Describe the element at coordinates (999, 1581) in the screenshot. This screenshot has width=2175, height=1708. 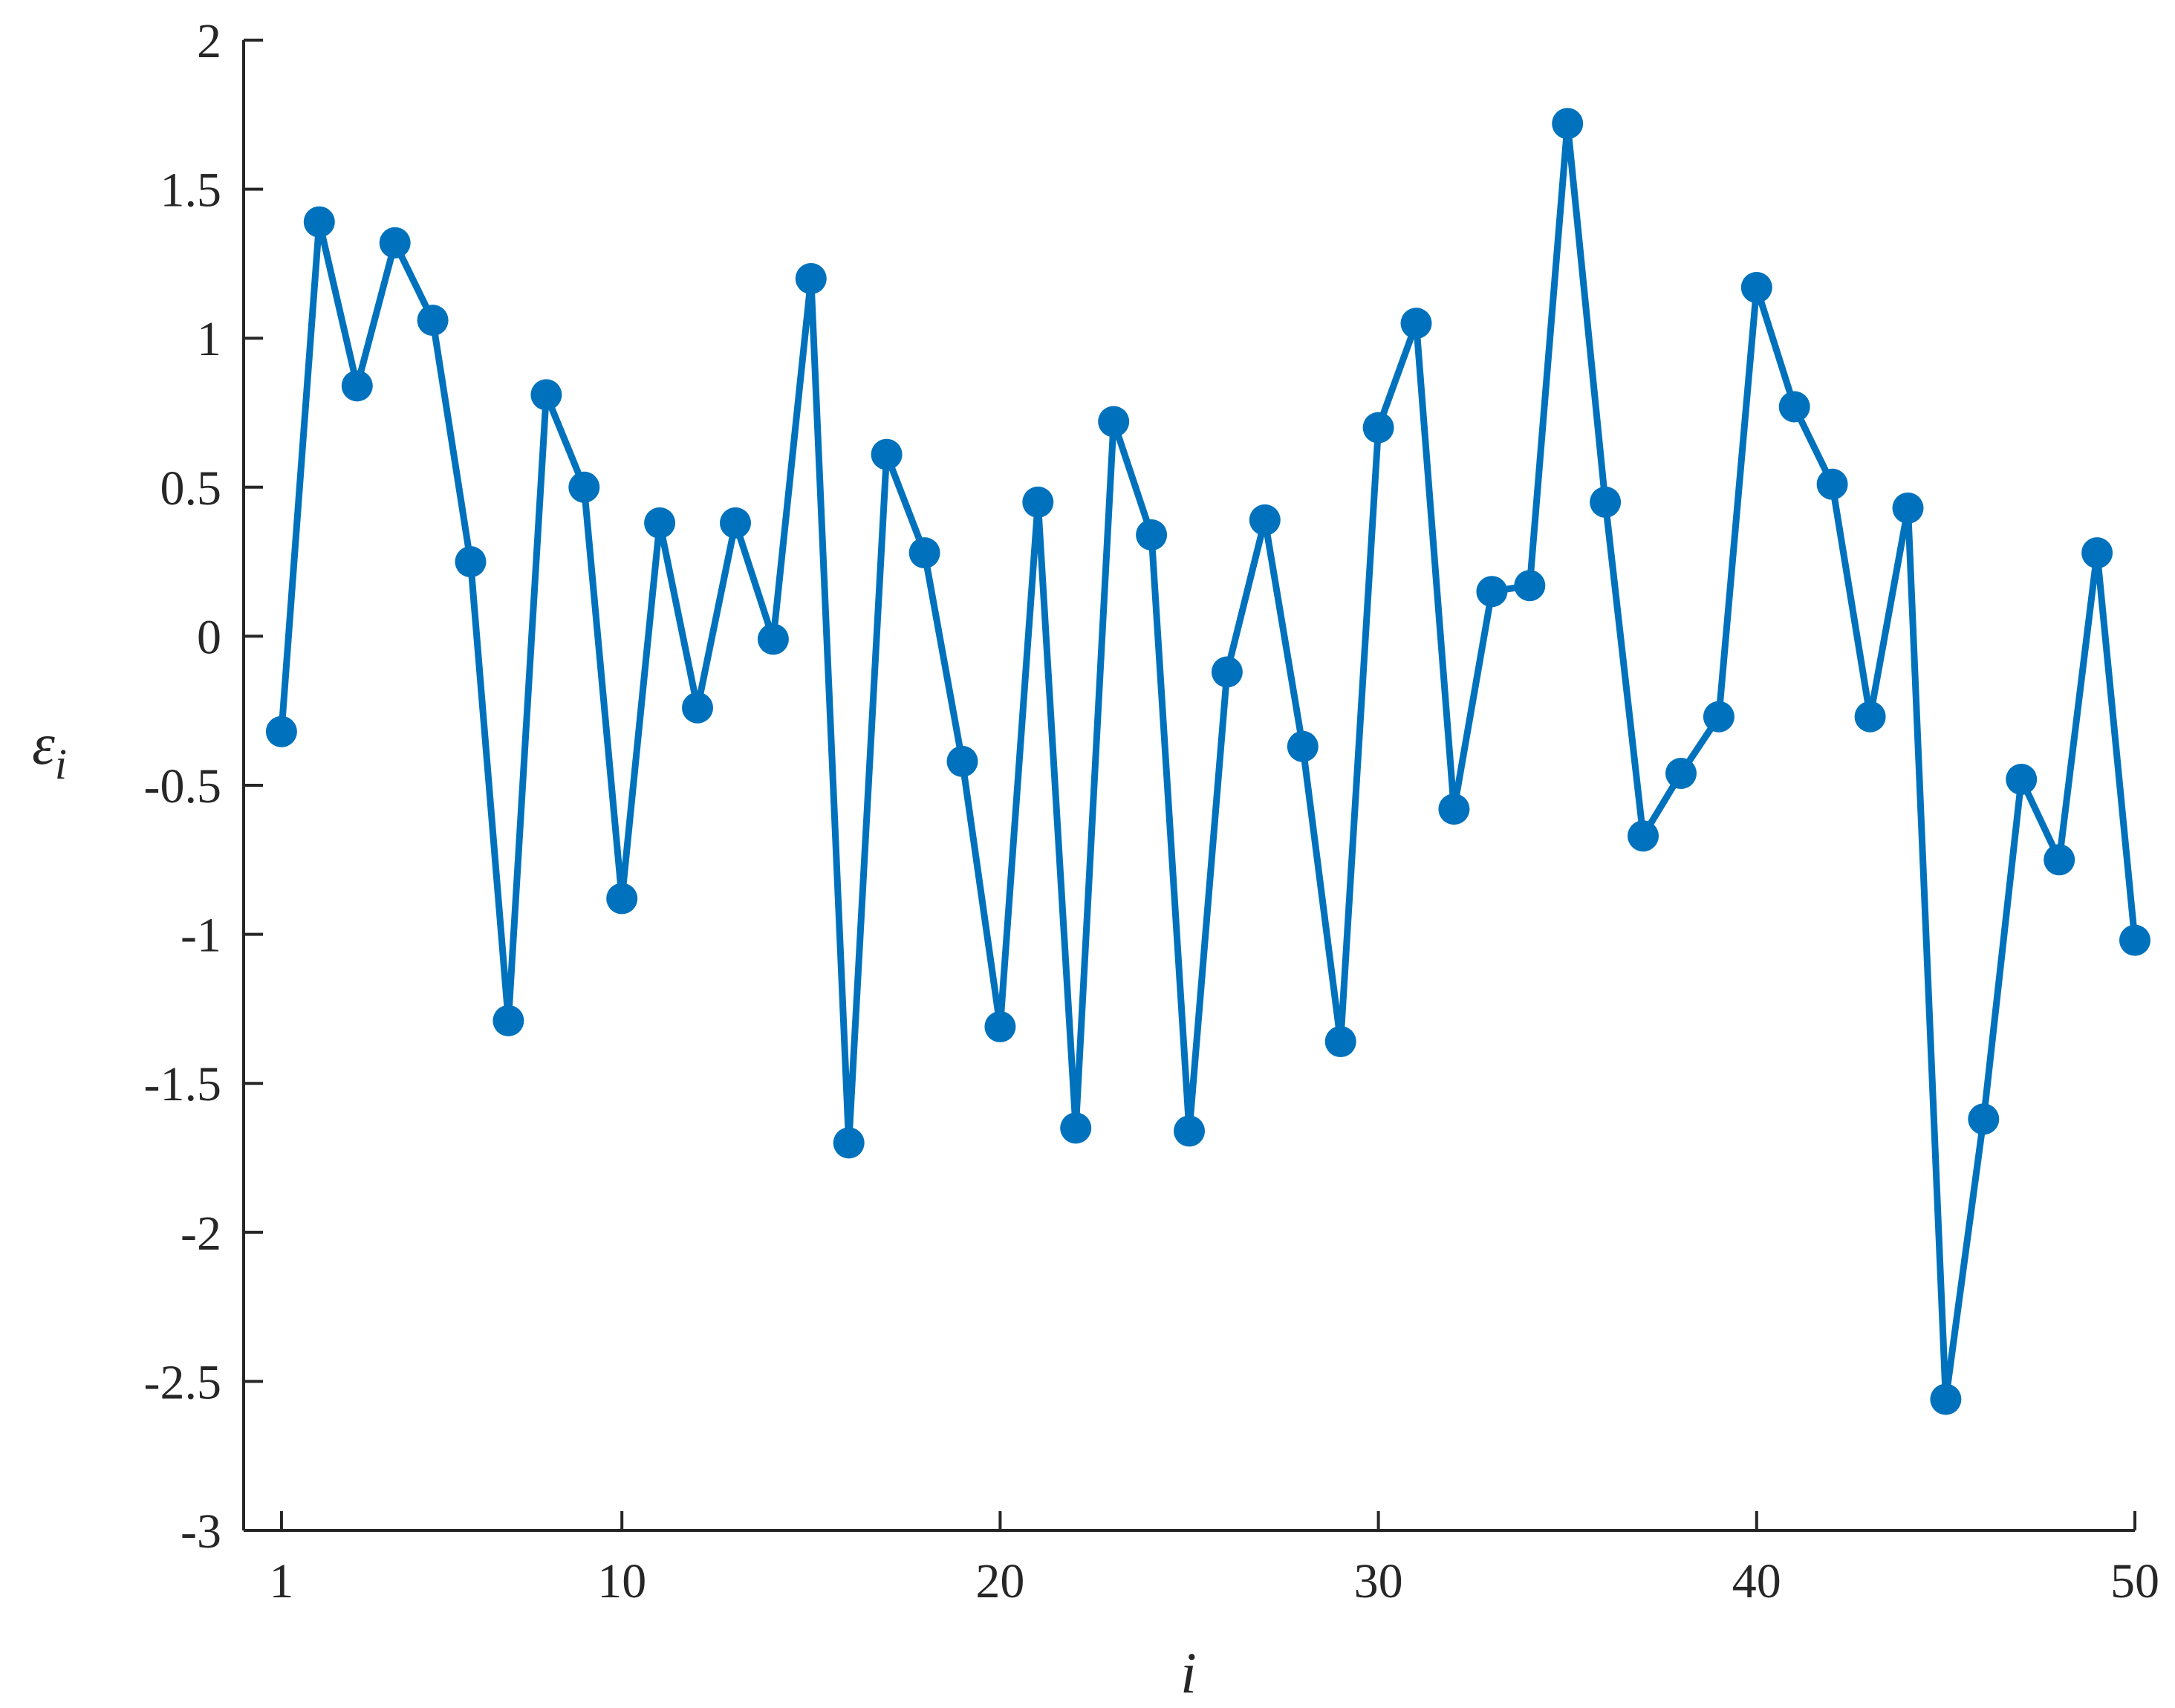
I see `x-tick-label: 20` at that location.